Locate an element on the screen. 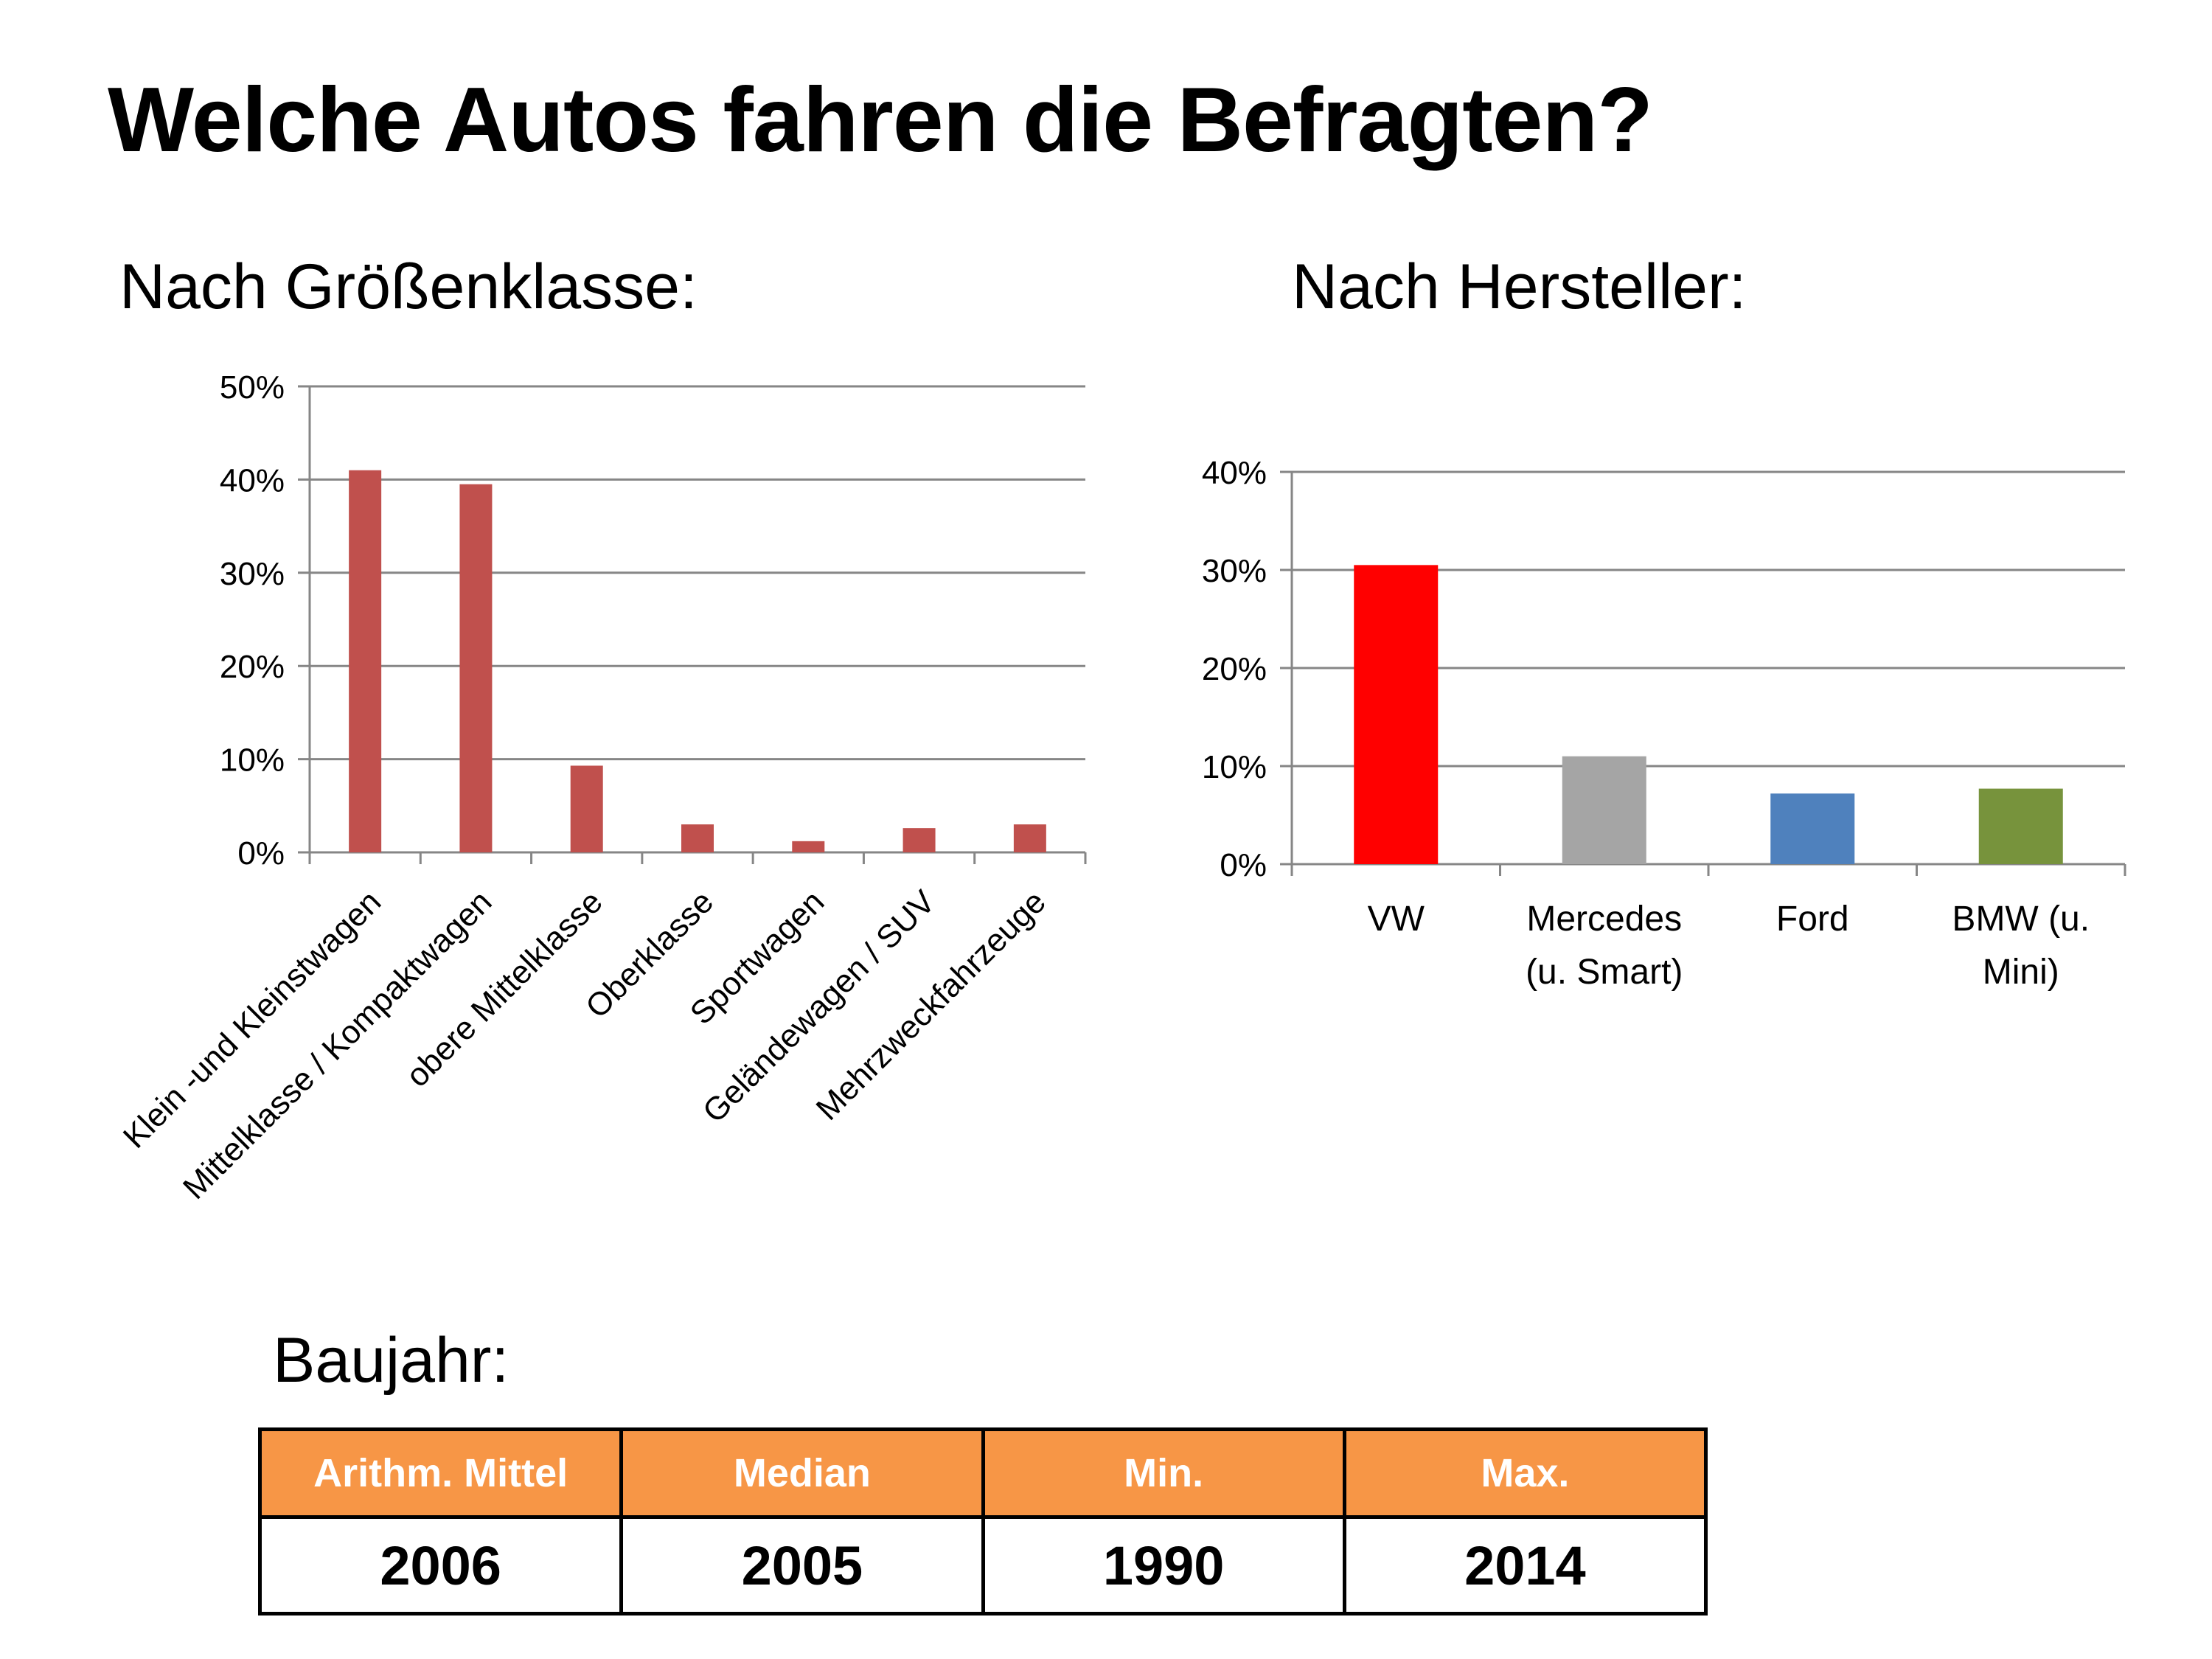 The width and height of the screenshot is (2212, 1659). header-median: Median is located at coordinates (802, 1473).